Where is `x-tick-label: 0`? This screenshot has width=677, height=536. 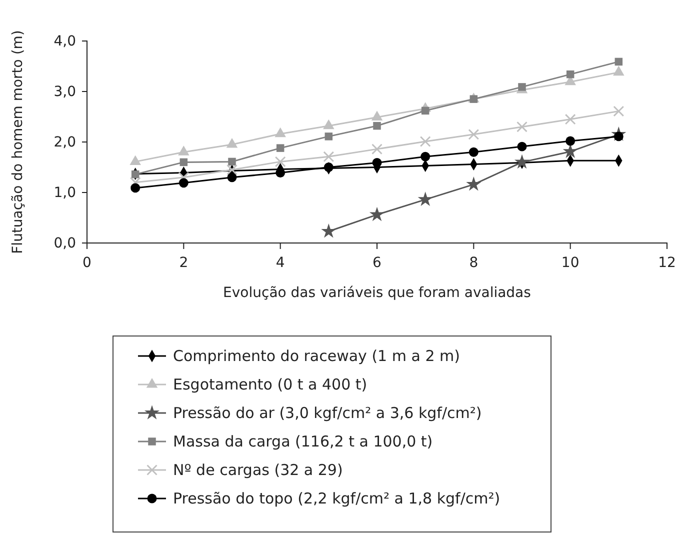 x-tick-label: 0 is located at coordinates (87, 262).